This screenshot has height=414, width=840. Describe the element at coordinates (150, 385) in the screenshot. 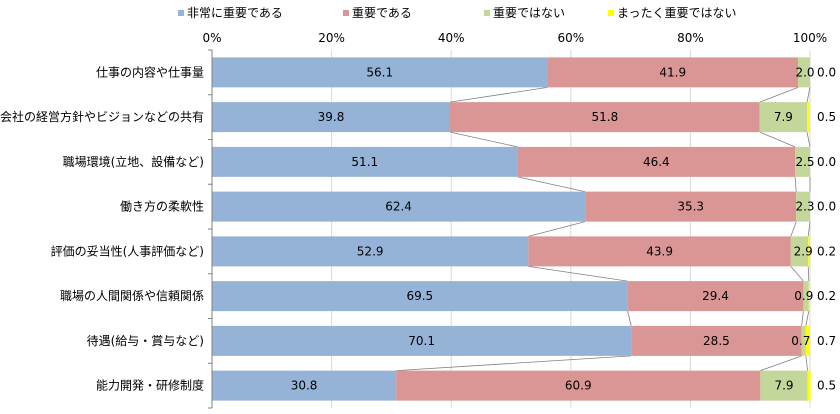

I see `category-label: 能力開発・研修制度` at that location.